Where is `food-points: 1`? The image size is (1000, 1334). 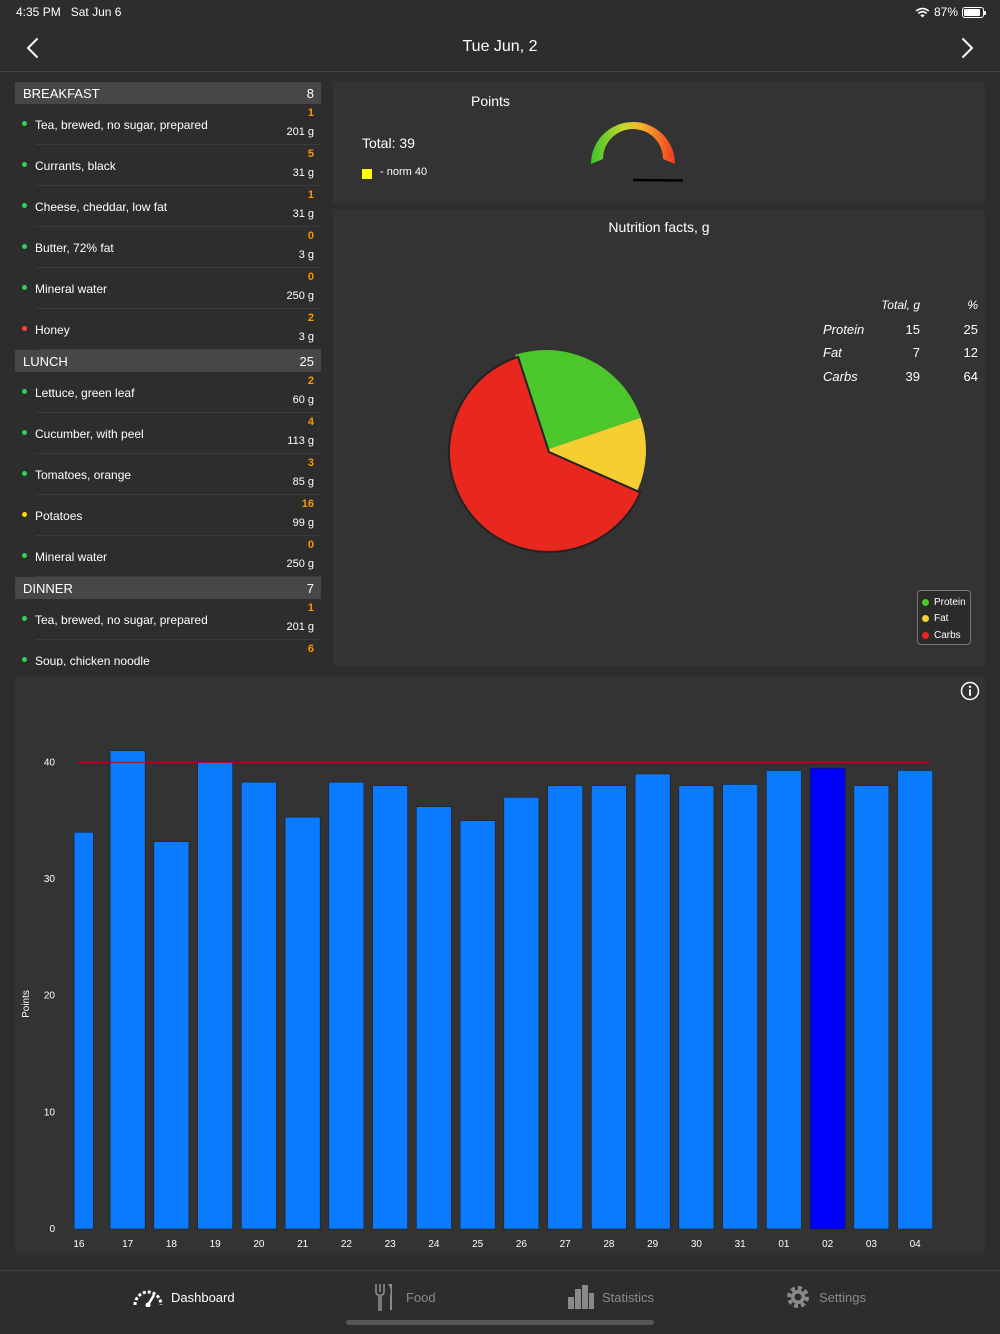 food-points: 1 is located at coordinates (310, 608).